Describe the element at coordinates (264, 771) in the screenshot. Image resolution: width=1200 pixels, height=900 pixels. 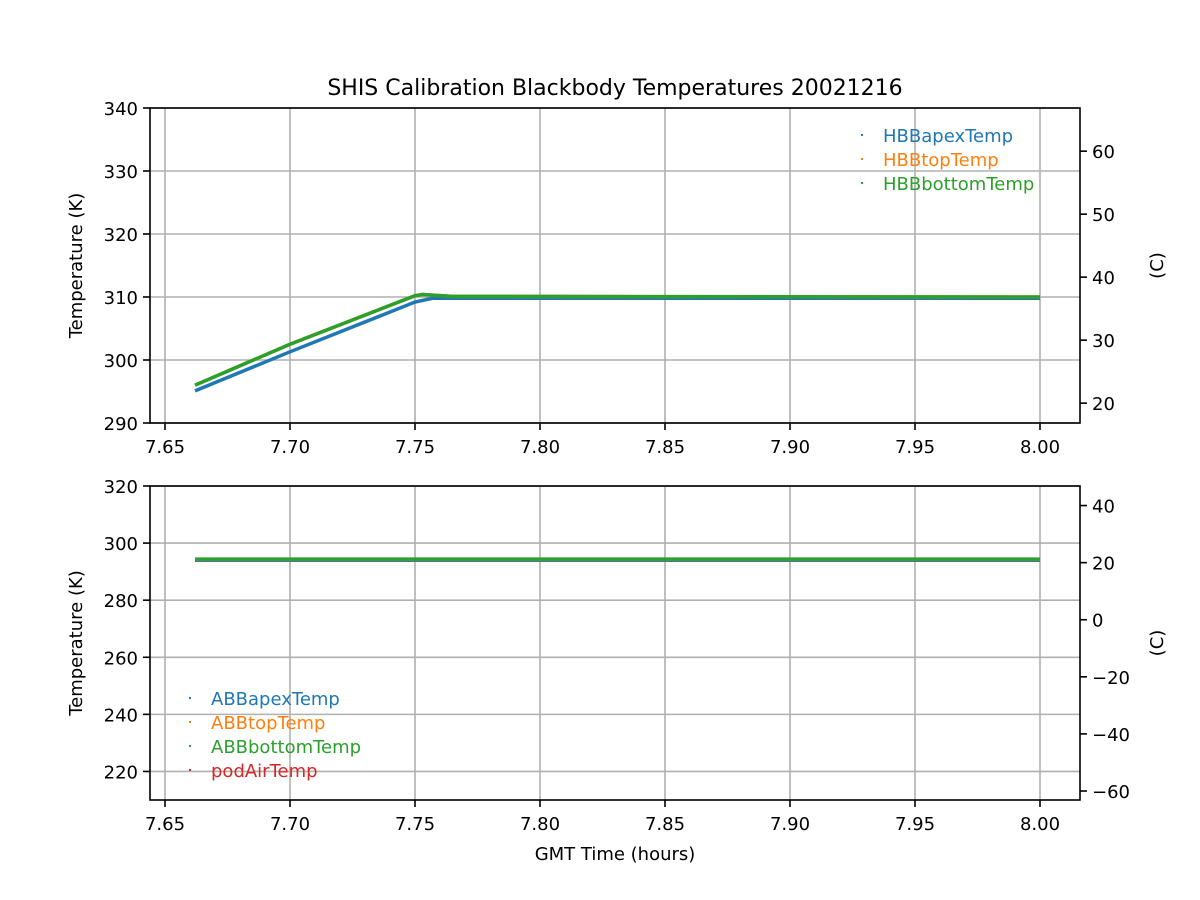
I see `legend-label: podAirTemp` at that location.